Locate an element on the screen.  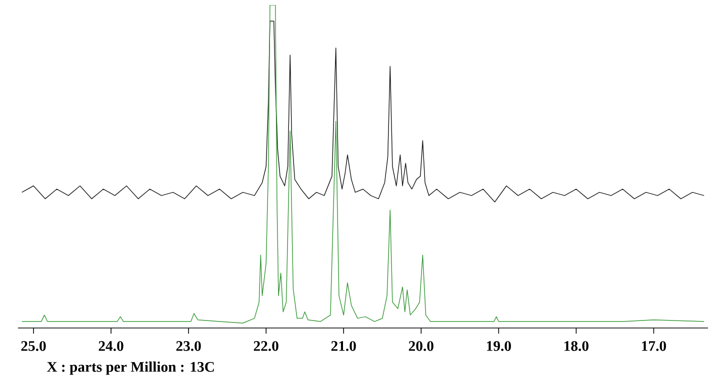
x-tick-label: 19.0 is located at coordinates (499, 346).